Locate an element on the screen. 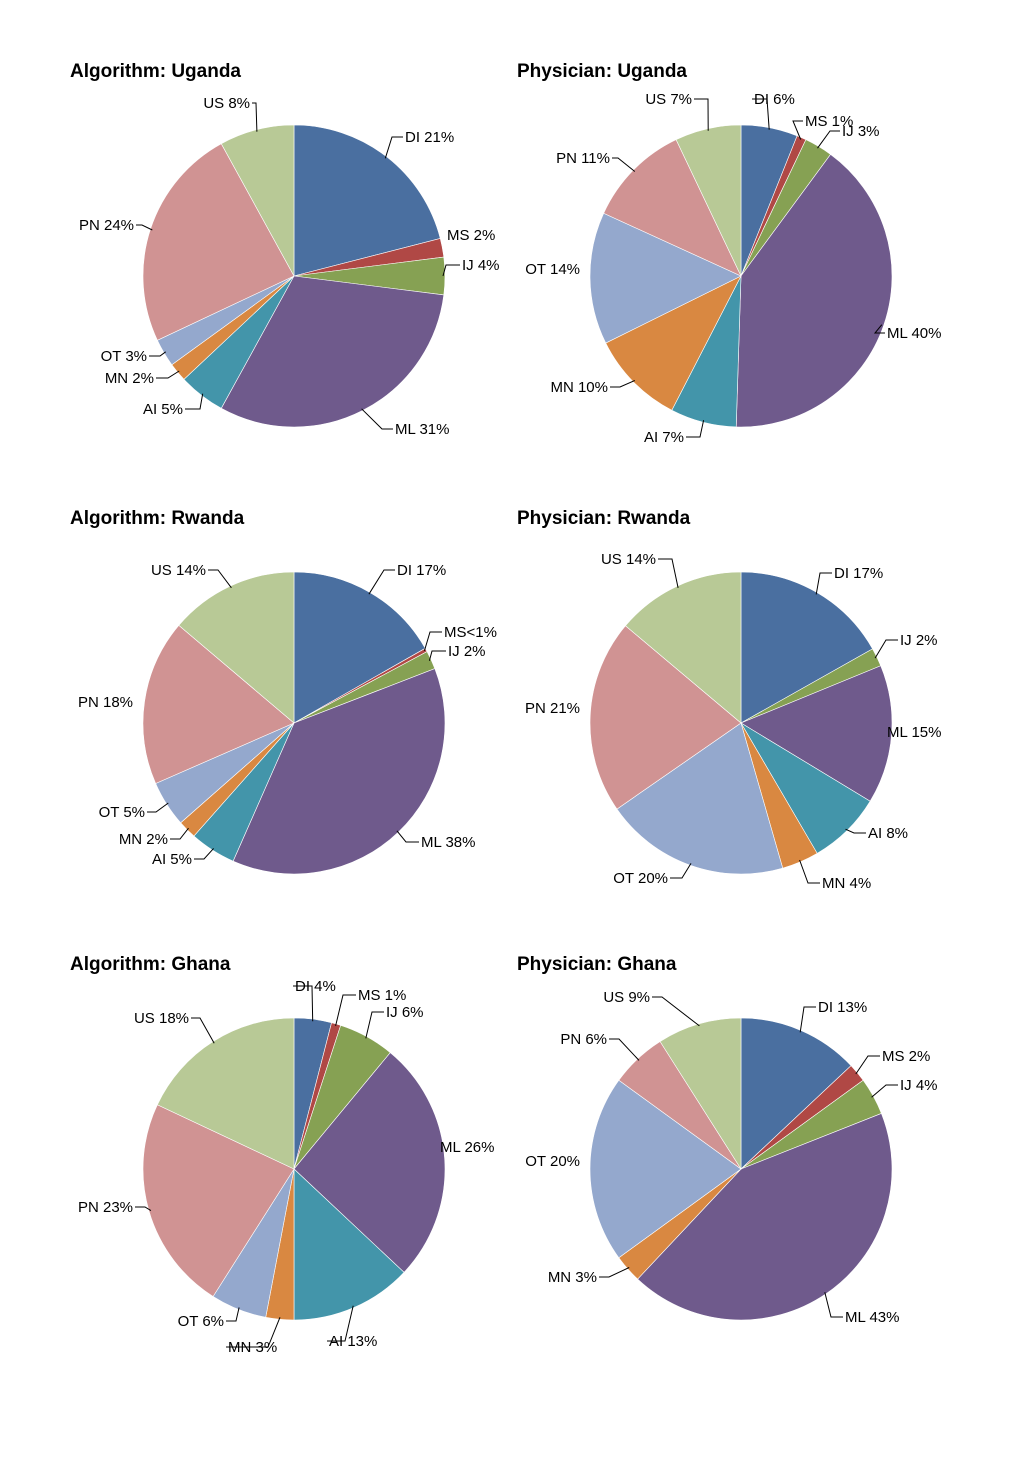 The image size is (1024, 1459). slice-label-di: DI 21% is located at coordinates (429, 137).